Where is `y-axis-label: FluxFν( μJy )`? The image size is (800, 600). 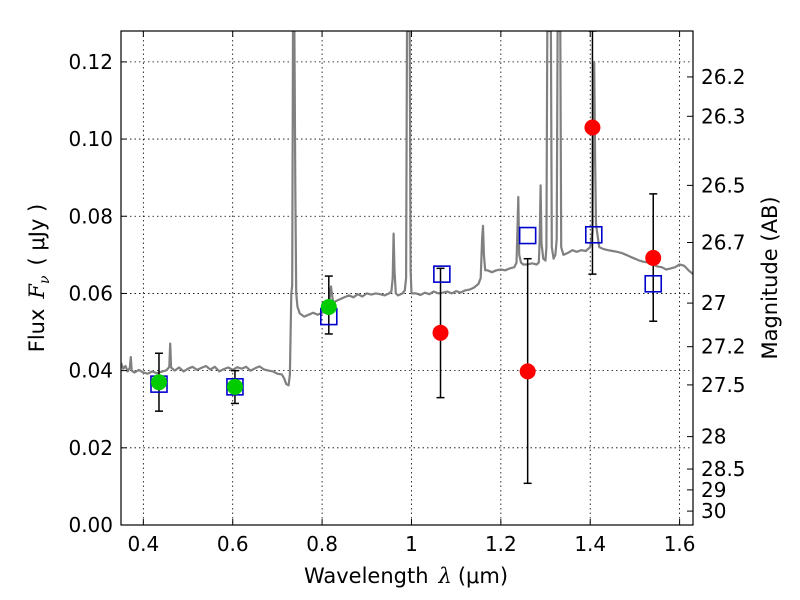
y-axis-label: FluxFν( μJy ) is located at coordinates (39, 278).